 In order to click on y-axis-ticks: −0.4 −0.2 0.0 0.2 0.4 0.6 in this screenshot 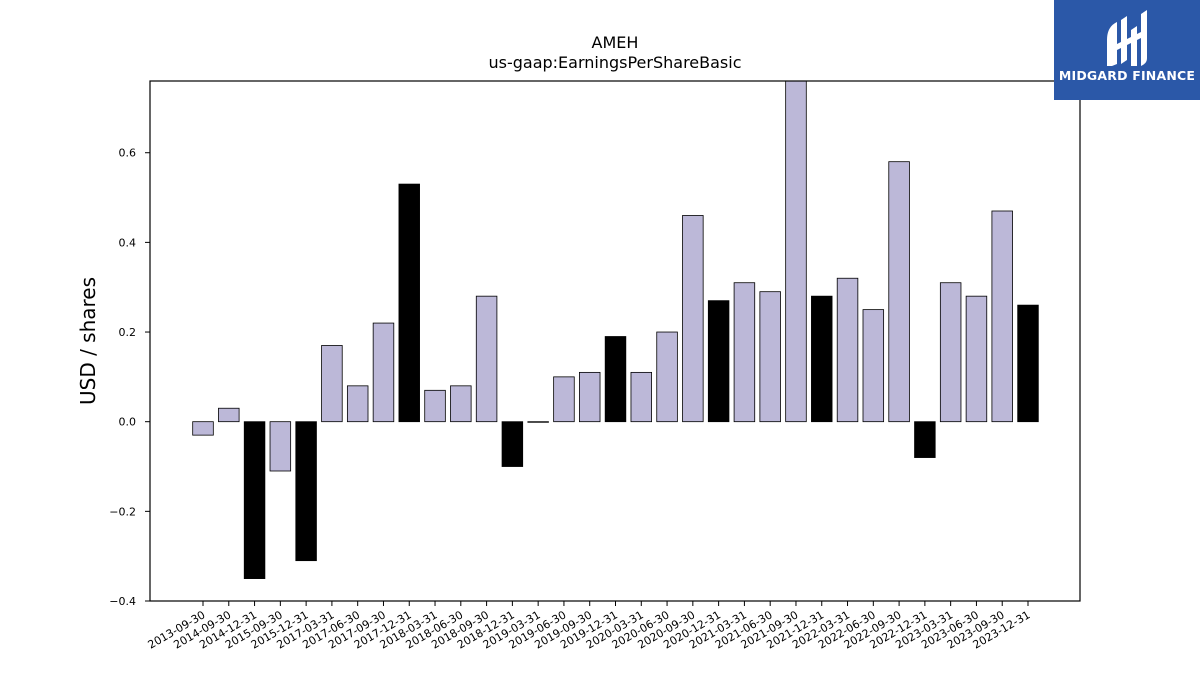, I will do `click(129, 377)`.